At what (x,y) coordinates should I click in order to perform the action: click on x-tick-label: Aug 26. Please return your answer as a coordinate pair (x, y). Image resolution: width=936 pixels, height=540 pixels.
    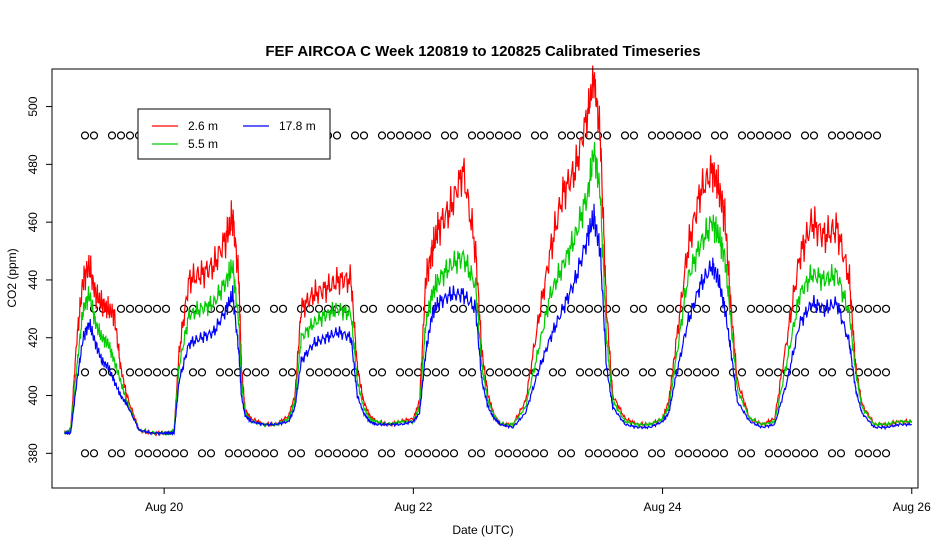
    Looking at the image, I should click on (912, 507).